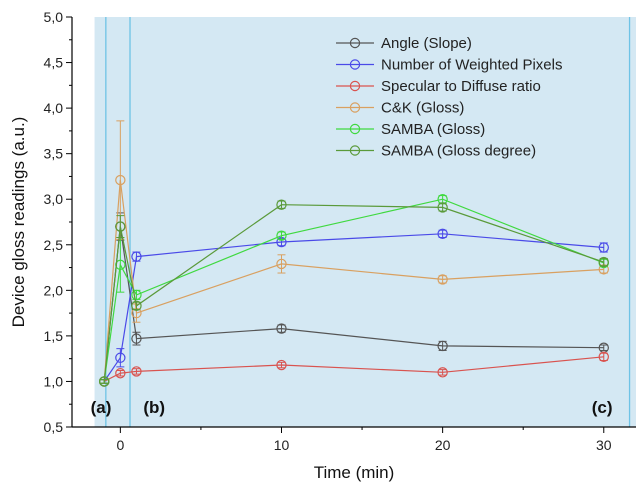 Image resolution: width=639 pixels, height=489 pixels. I want to click on legend-label: SAMBA (Gloss degree), so click(458, 151).